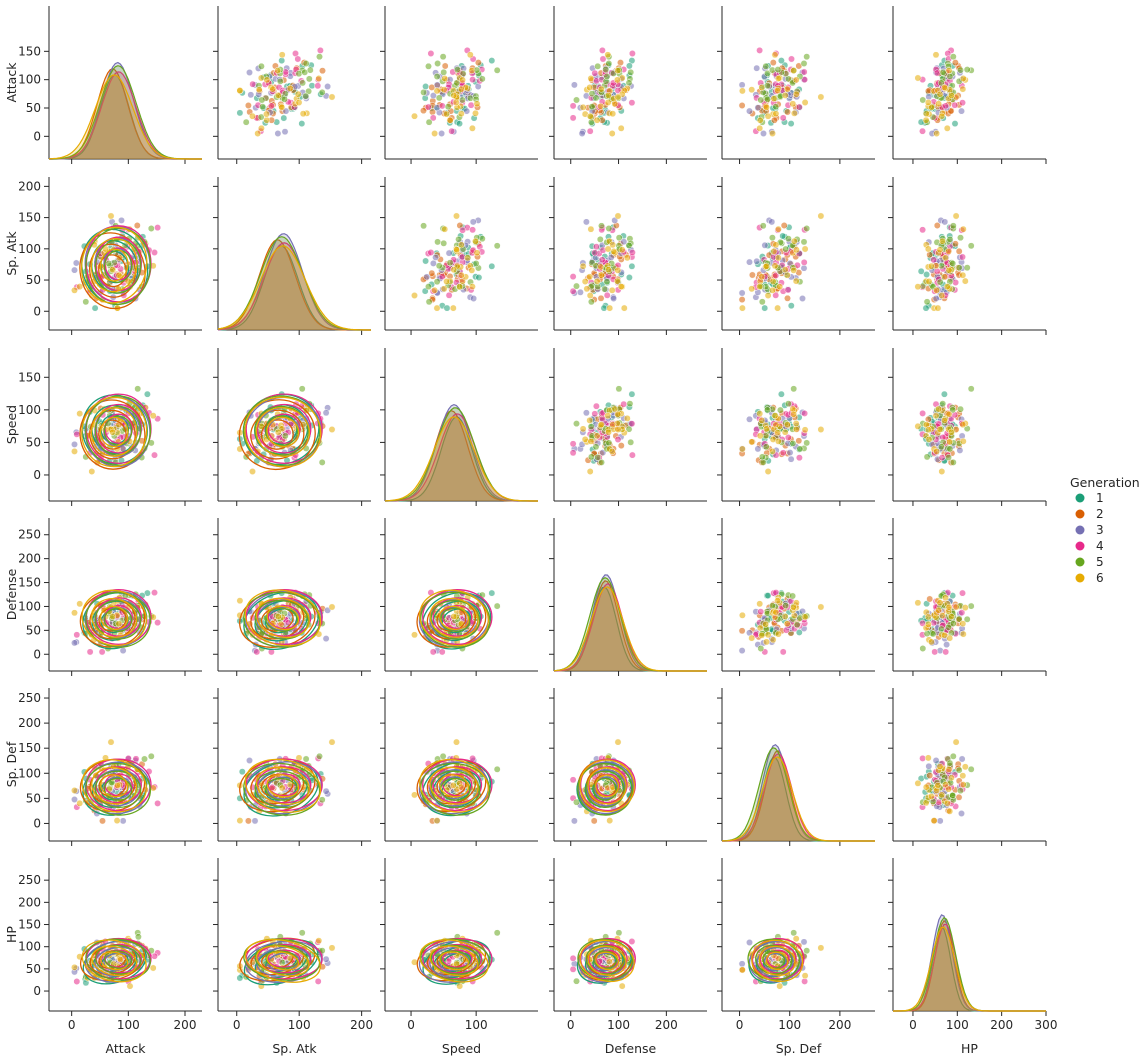 Image resolution: width=1139 pixels, height=1060 pixels. What do you see at coordinates (459, 427) in the screenshot?
I see `panel-speed-vs-speed` at bounding box center [459, 427].